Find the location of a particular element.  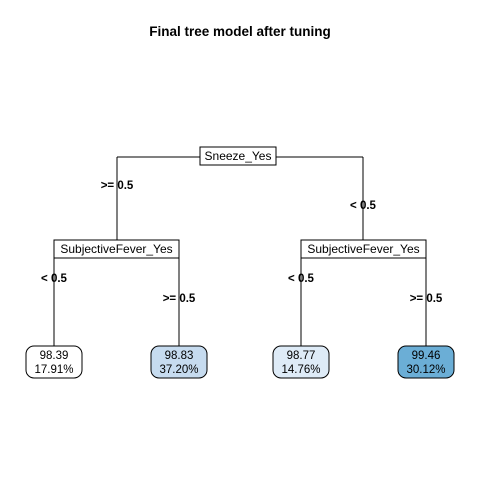

leaf-node: 99.46 30.12% is located at coordinates (426, 362).